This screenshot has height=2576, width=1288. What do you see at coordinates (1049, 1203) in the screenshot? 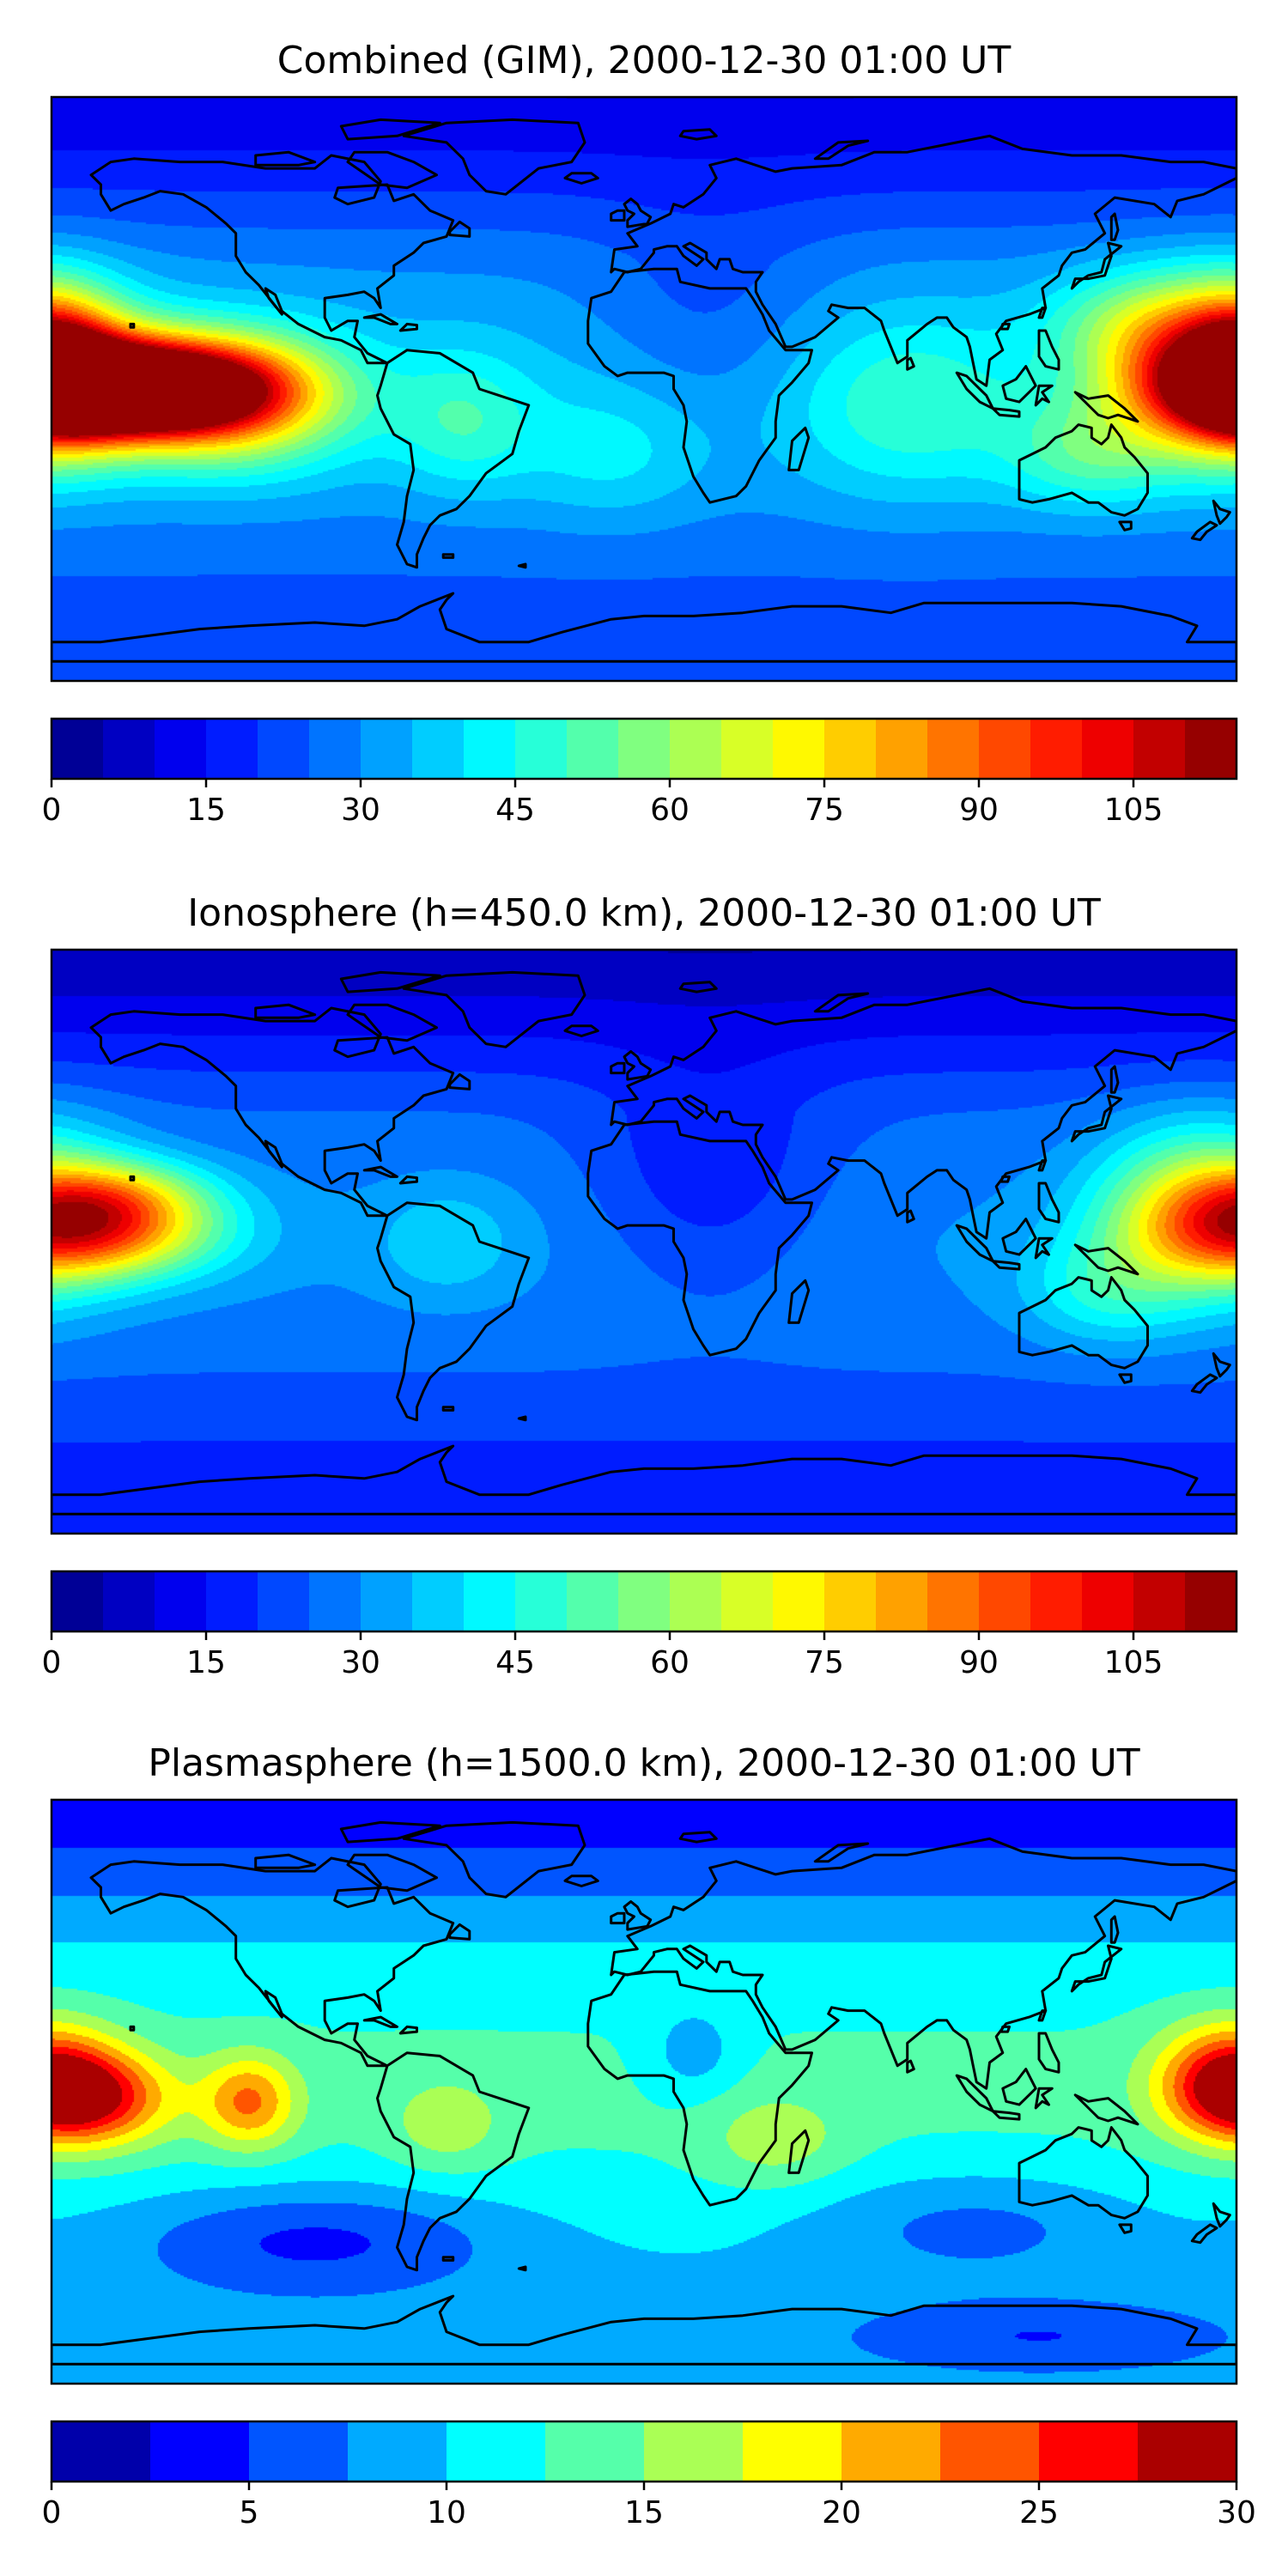
I see `coastline-philippines` at bounding box center [1049, 1203].